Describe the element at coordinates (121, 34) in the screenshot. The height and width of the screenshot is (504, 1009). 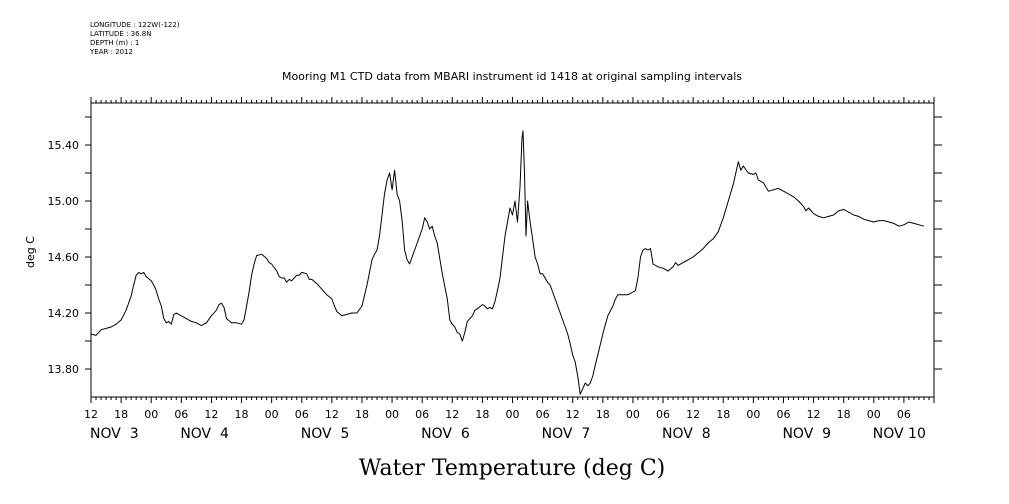
I see `latitude-text: LATITUDE : 36.8N` at that location.